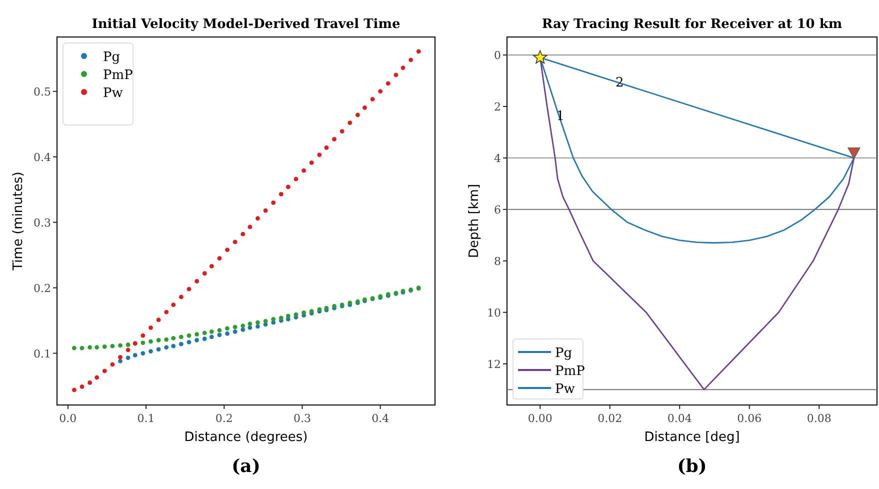 The height and width of the screenshot is (489, 879). Describe the element at coordinates (42, 157) in the screenshot. I see `y-tick-label: 0.4` at that location.